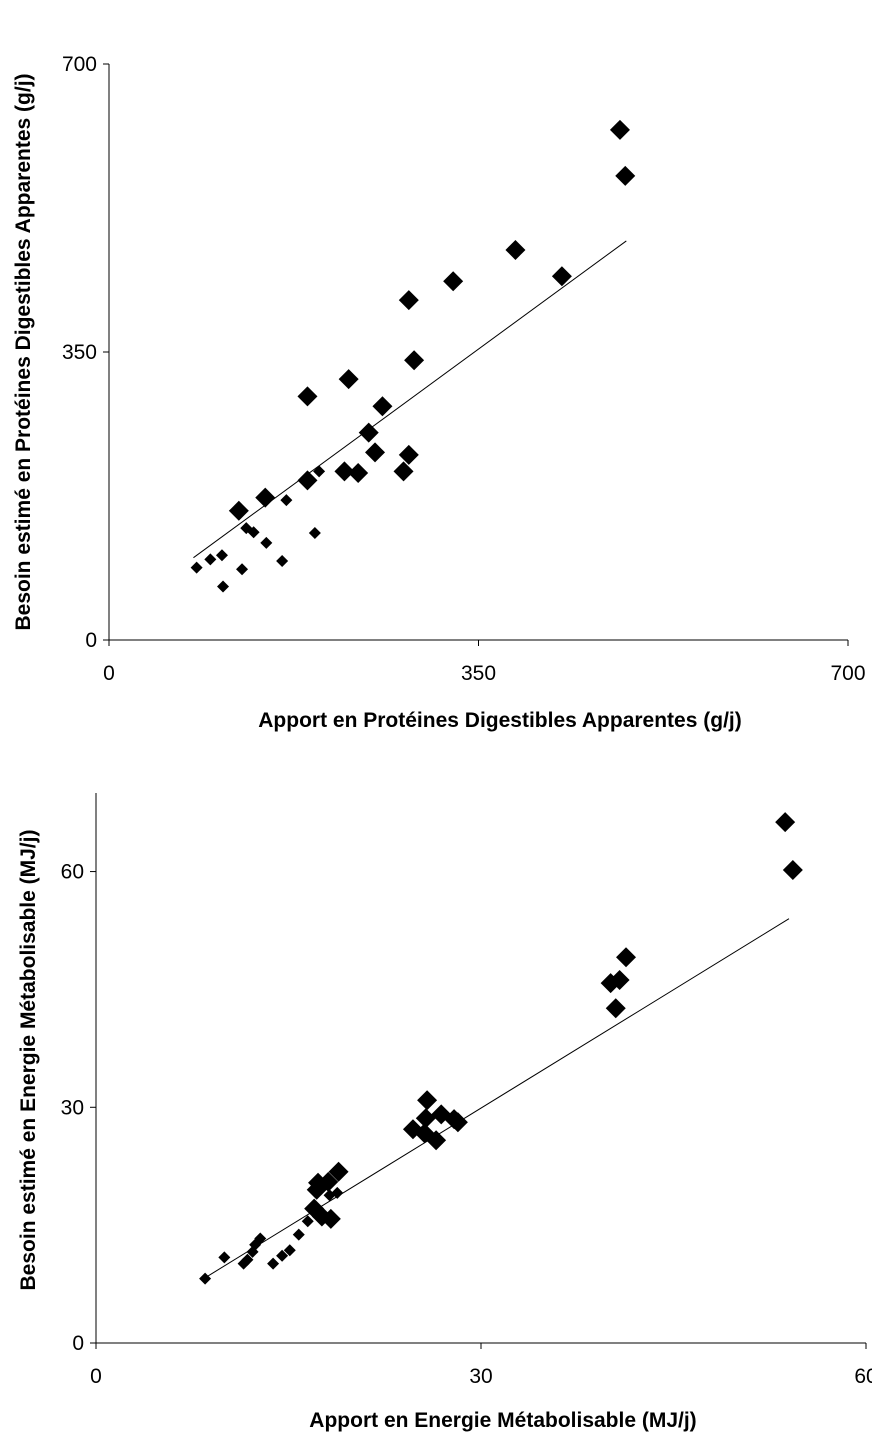 The height and width of the screenshot is (1432, 872). I want to click on protein-x-tick-label: 0, so click(109, 673).